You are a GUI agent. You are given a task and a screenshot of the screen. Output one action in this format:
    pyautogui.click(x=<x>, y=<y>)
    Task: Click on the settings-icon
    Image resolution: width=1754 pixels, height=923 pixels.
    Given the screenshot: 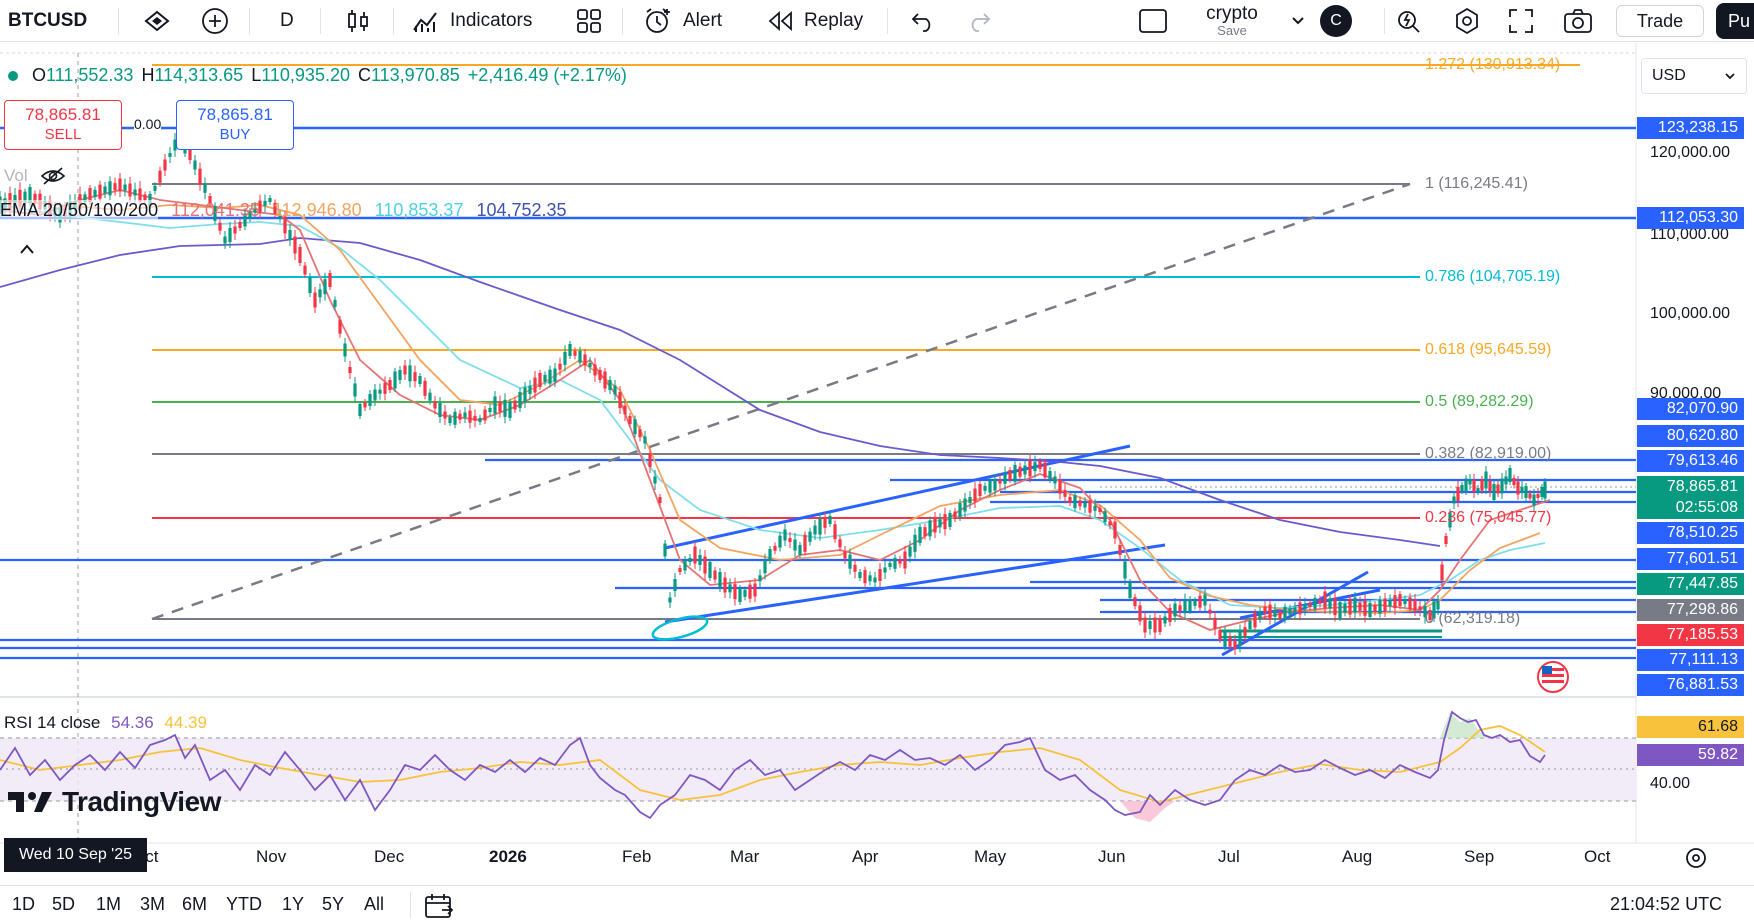 What is the action you would take?
    pyautogui.click(x=1467, y=21)
    